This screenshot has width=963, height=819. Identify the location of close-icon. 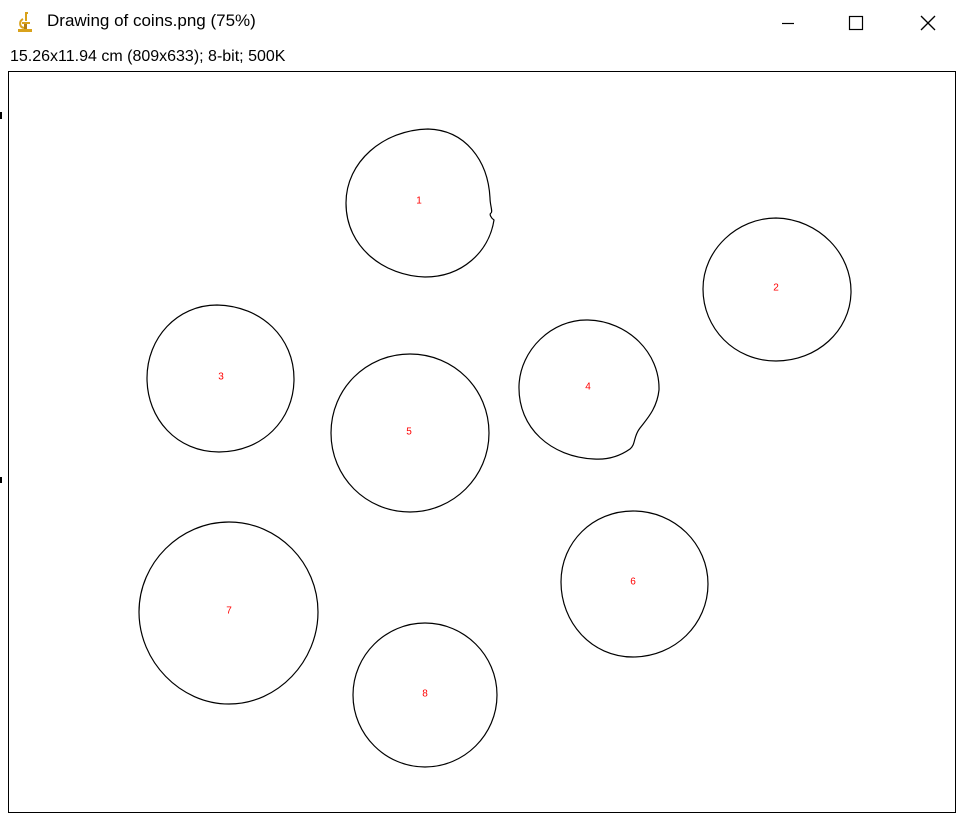
(928, 23).